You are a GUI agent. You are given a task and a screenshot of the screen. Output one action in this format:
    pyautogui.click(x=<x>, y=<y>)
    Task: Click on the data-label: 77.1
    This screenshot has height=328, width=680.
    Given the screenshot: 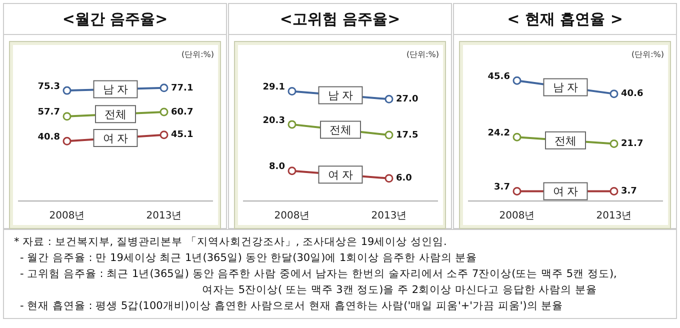 What is the action you would take?
    pyautogui.click(x=182, y=88)
    